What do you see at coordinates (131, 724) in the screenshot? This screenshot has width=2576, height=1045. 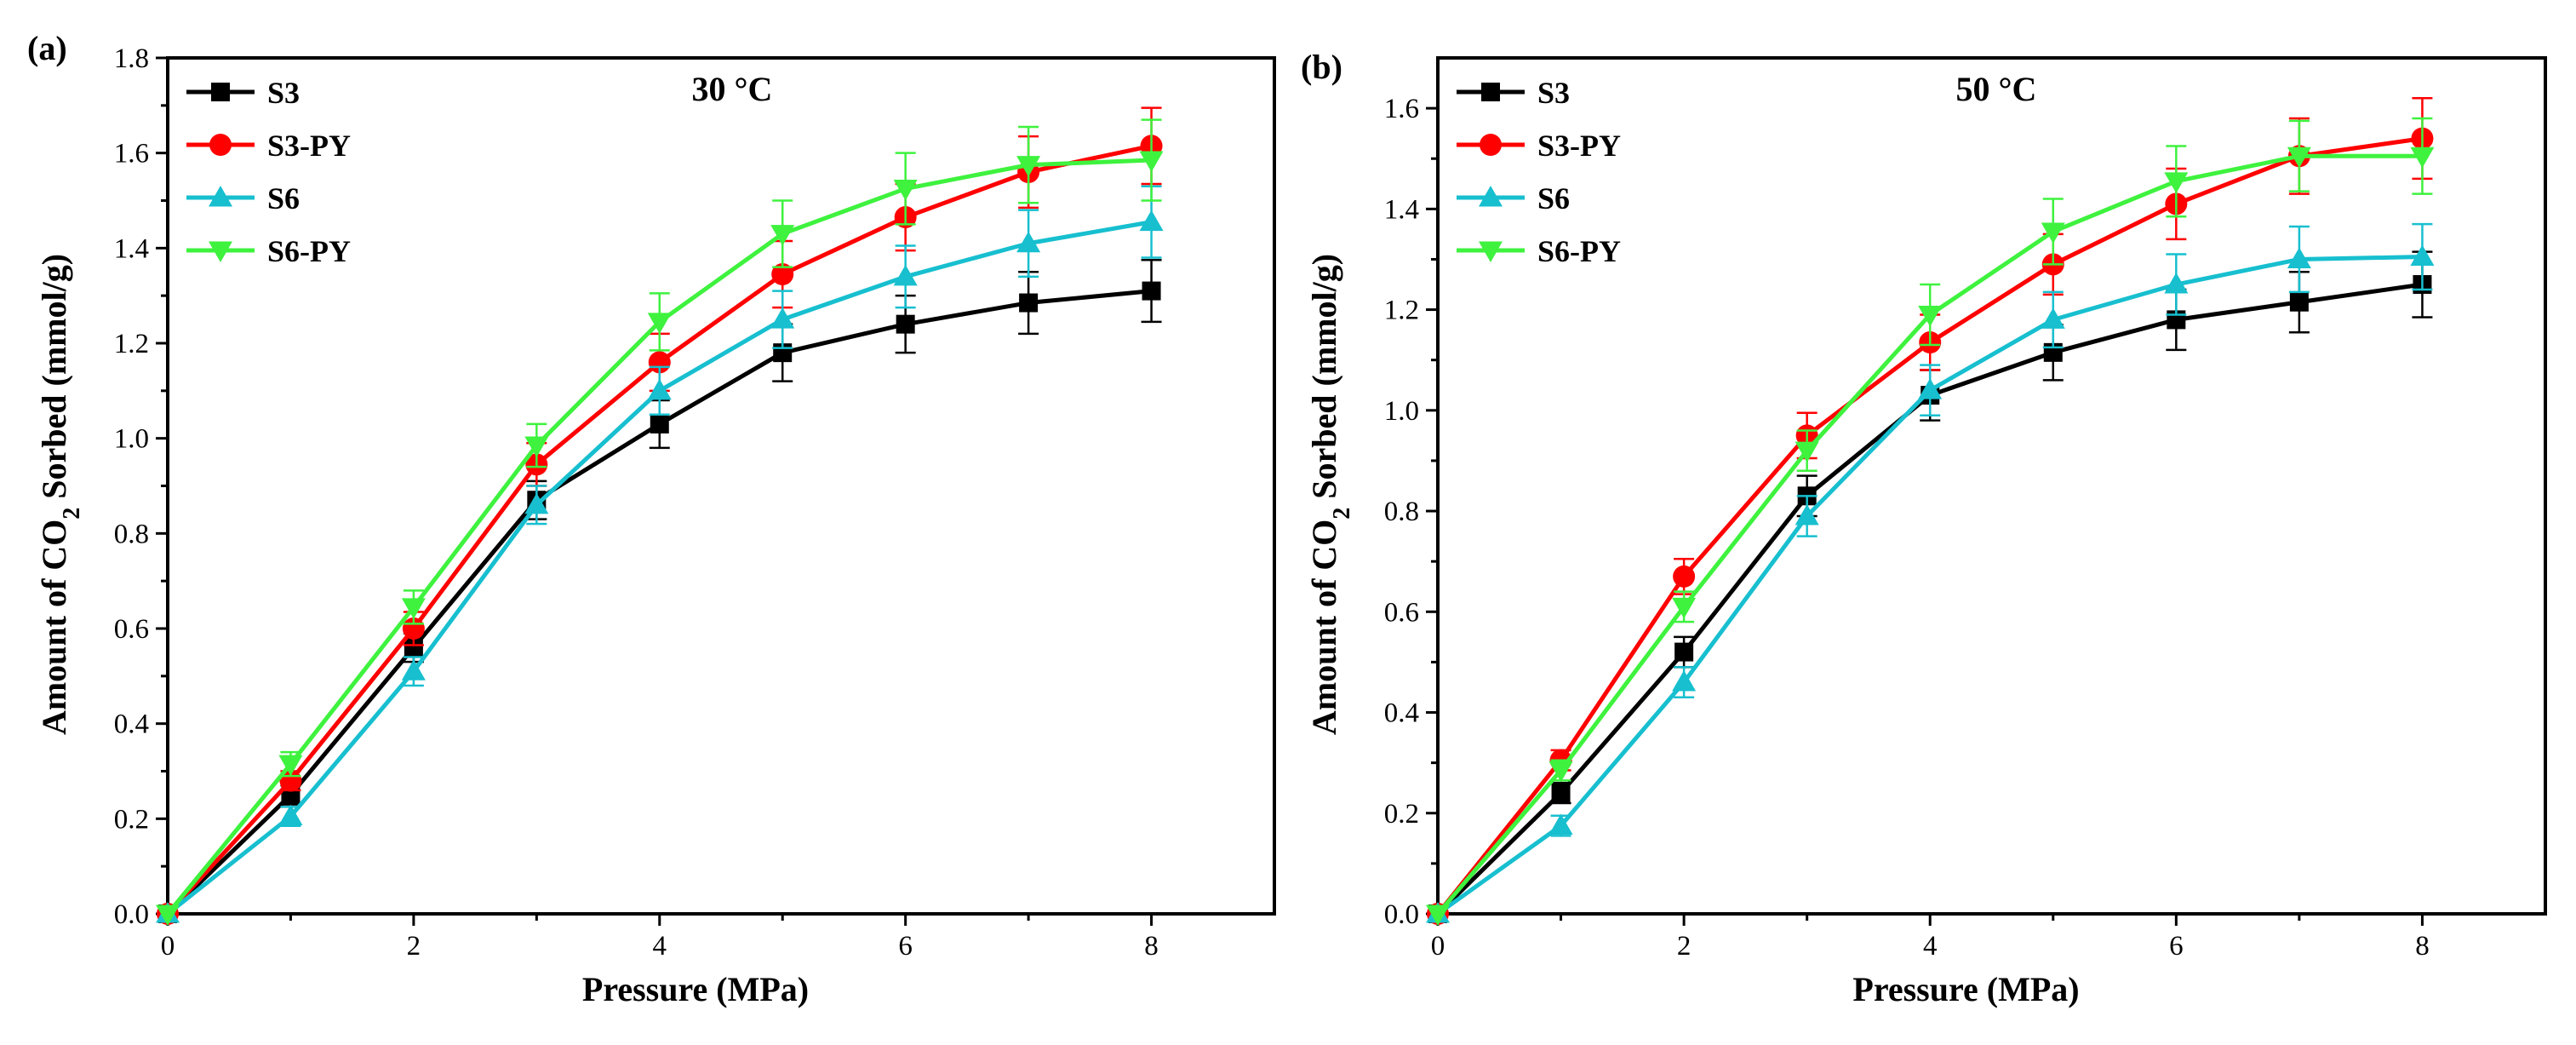 I see `y-tick-label: 0.4` at bounding box center [131, 724].